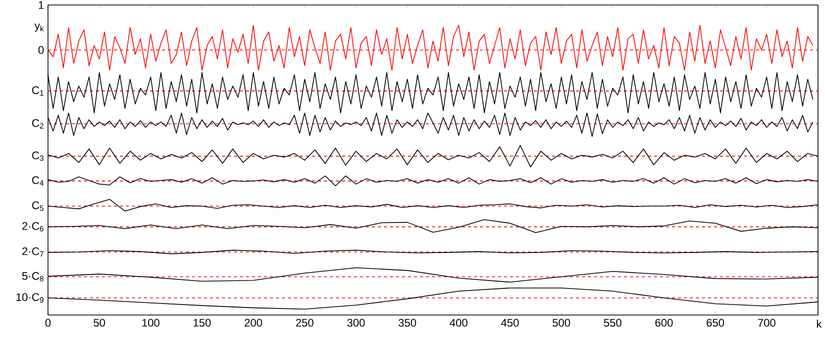 This screenshot has height=337, width=825. I want to click on y-tick-label: 1, so click(41, 5).